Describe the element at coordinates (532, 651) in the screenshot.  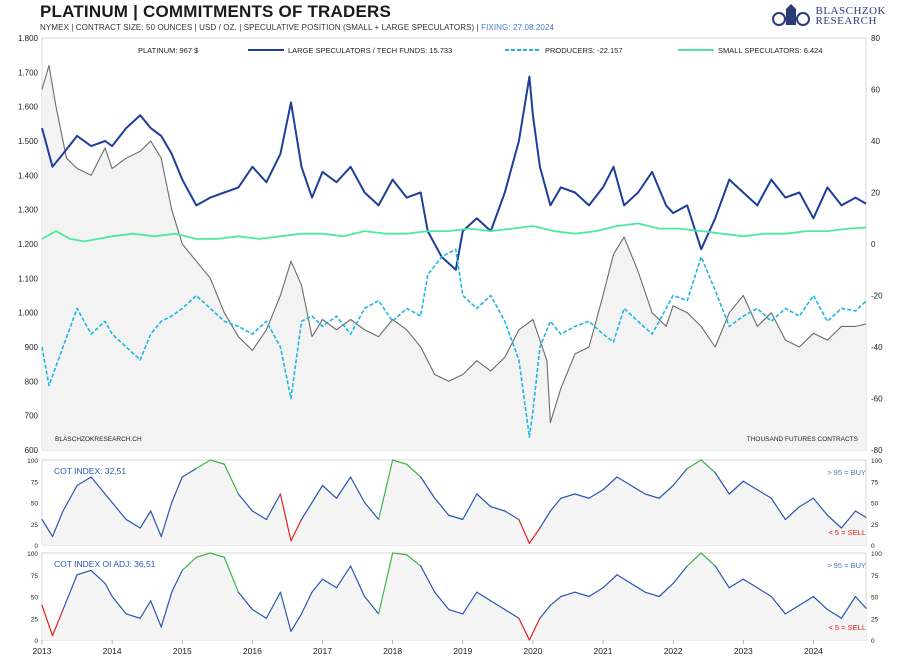
I see `x-axis-tick-label: 2020` at that location.